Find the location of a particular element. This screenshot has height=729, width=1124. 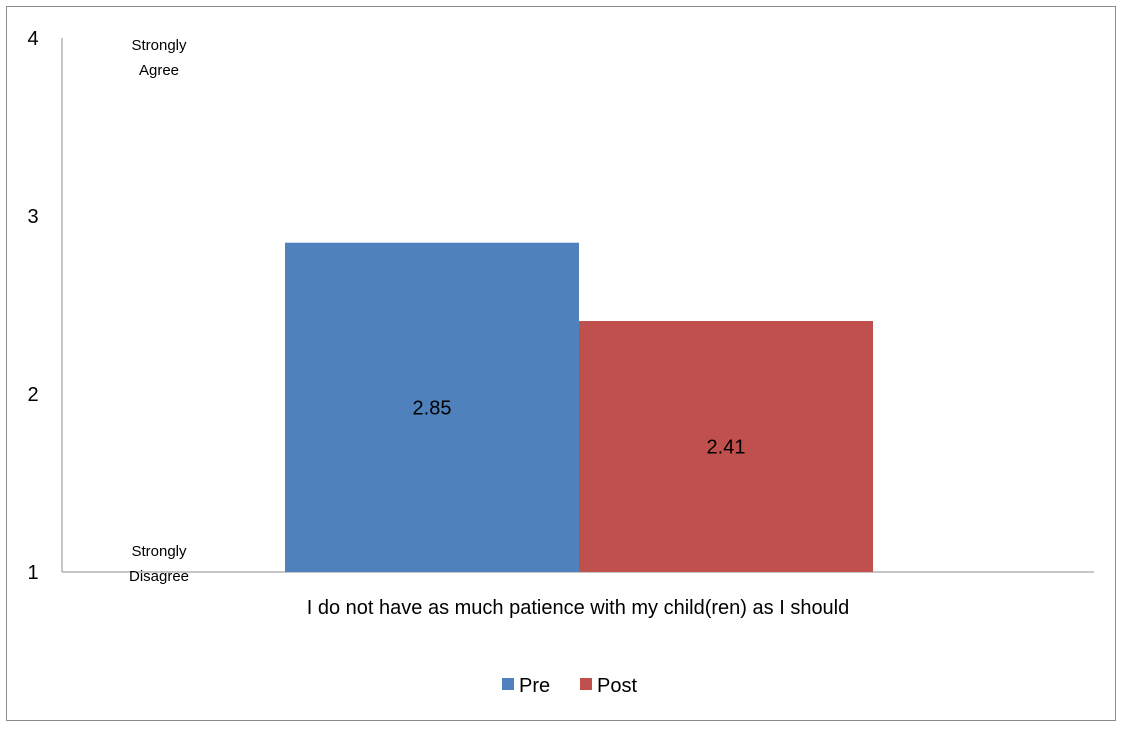

data-labels: 2.85 2.41 is located at coordinates (579, 427).